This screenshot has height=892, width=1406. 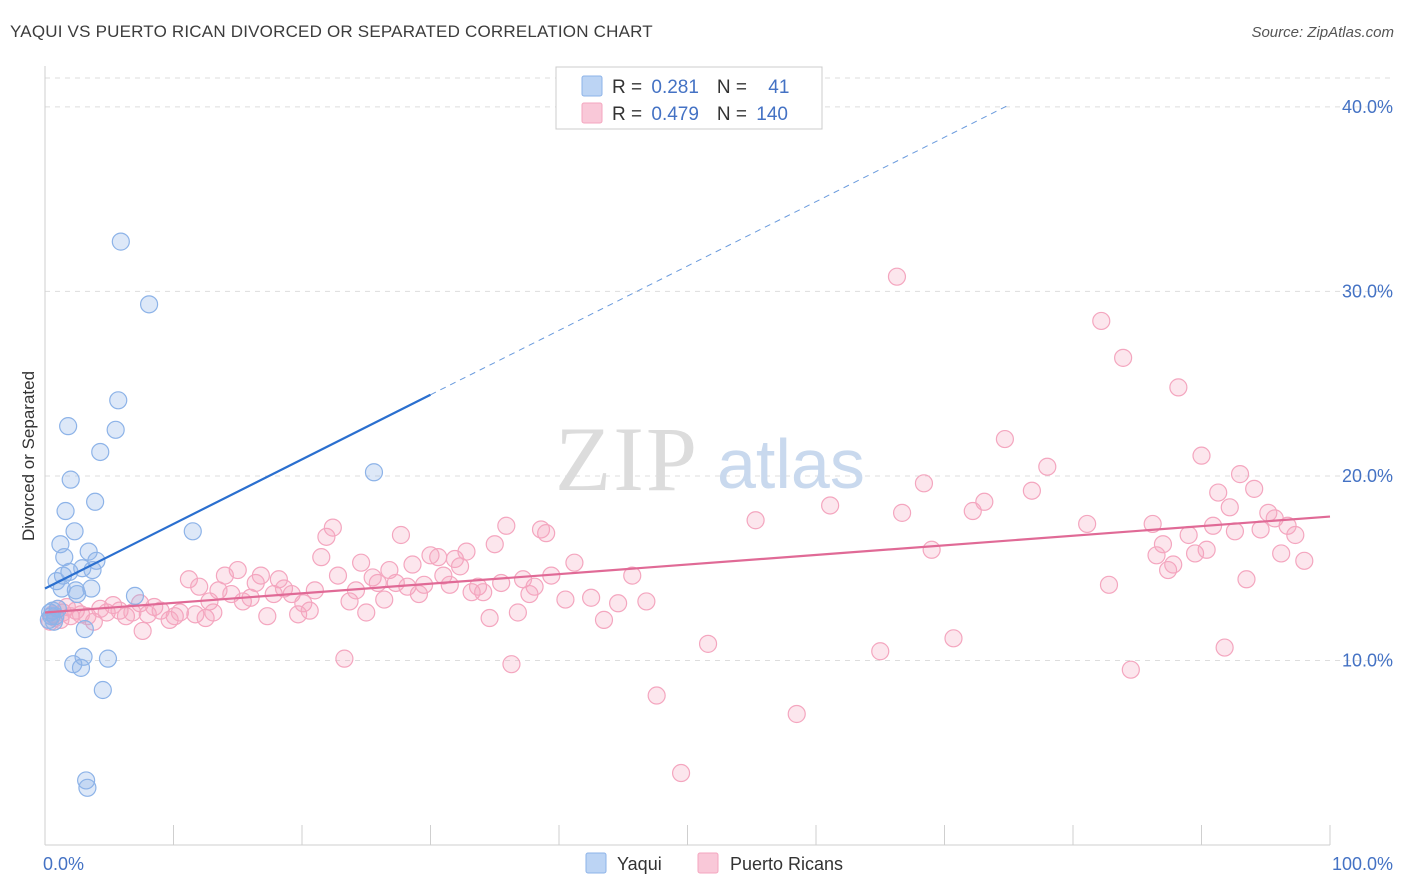 What do you see at coordinates (1362, 864) in the screenshot?
I see `x-tick-label-max: 100.0%` at bounding box center [1362, 864].